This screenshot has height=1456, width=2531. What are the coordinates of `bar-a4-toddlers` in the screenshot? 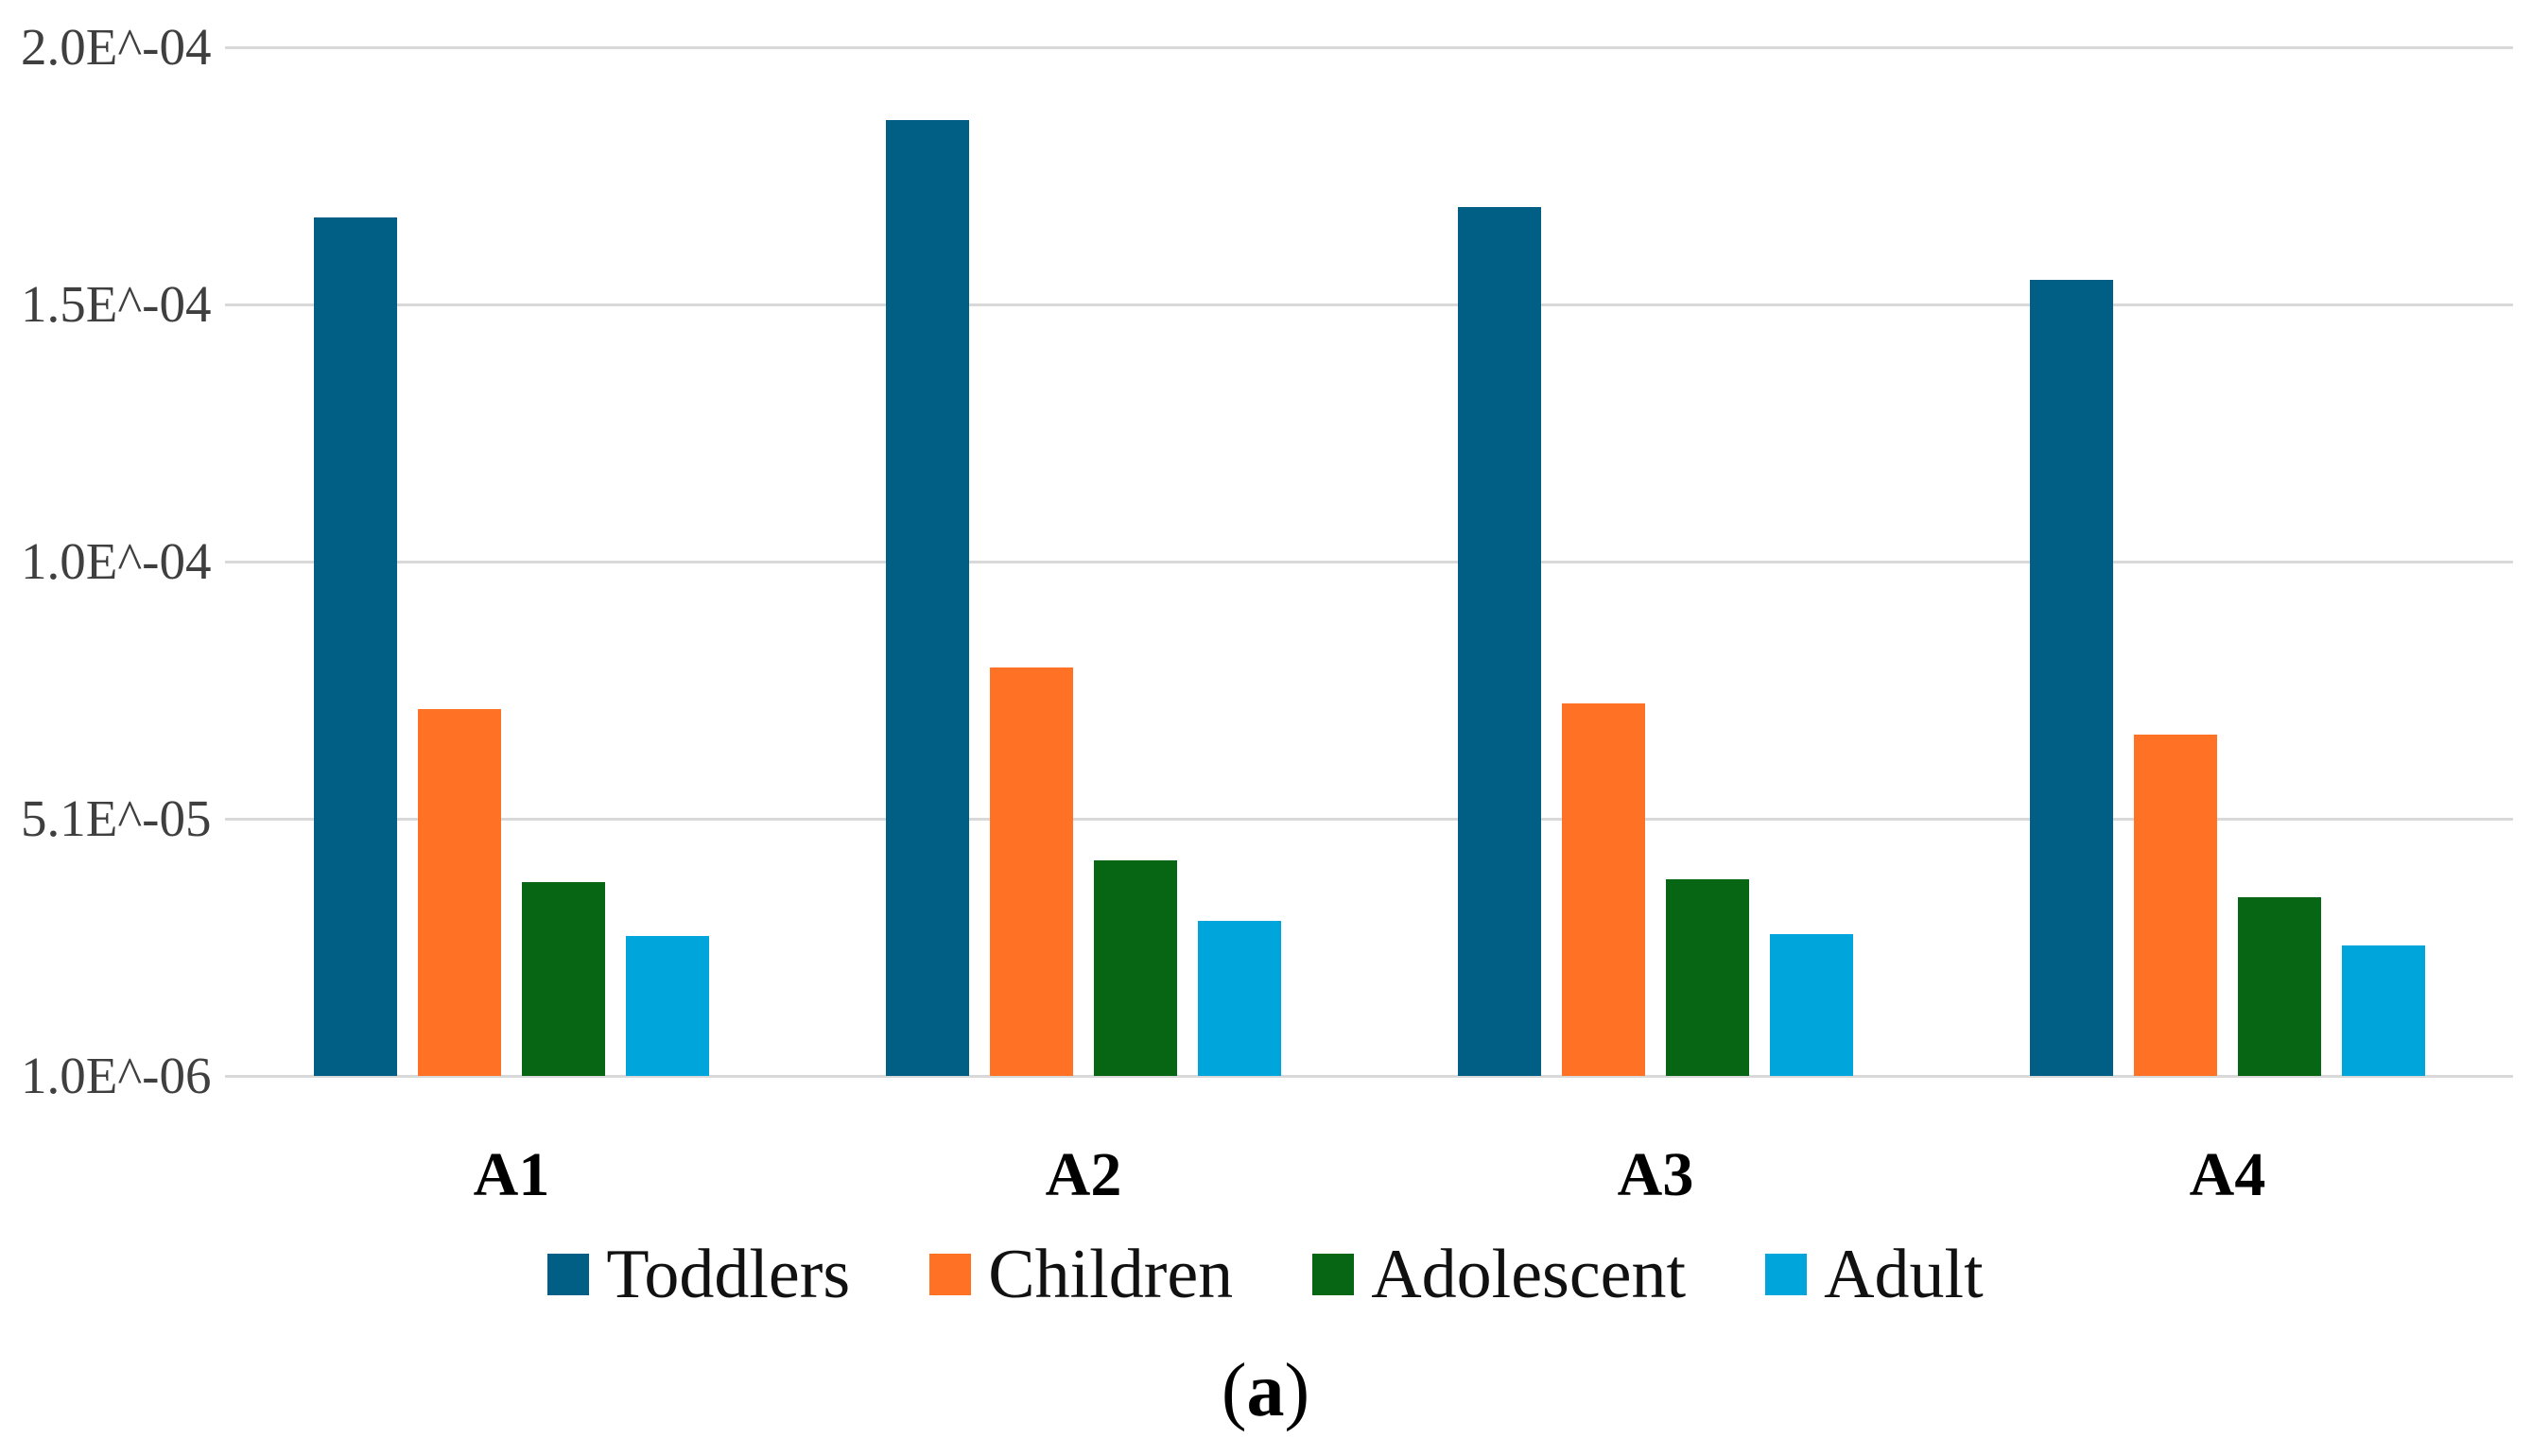 It's located at (2071, 678).